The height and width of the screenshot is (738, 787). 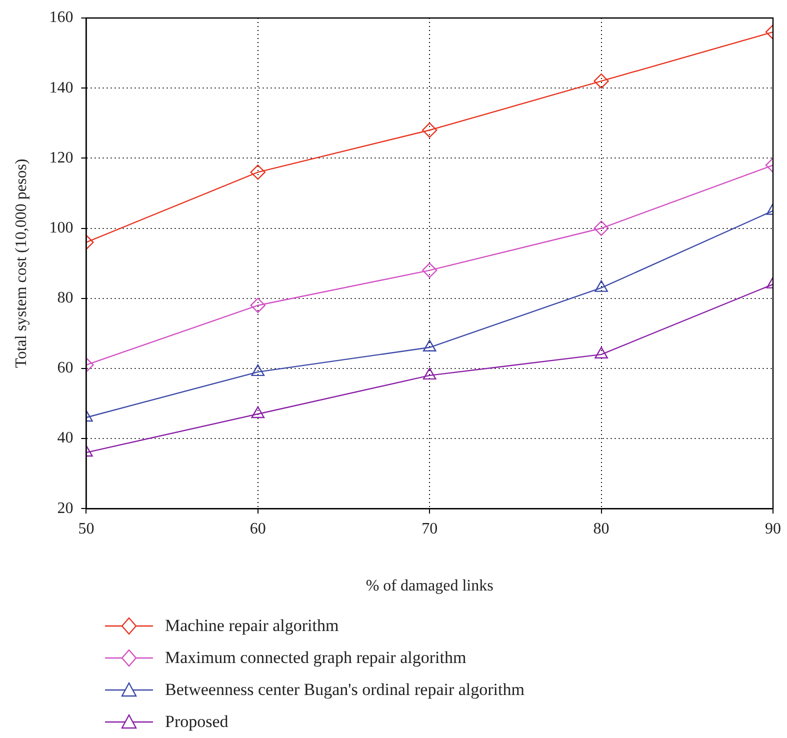 What do you see at coordinates (196, 722) in the screenshot?
I see `legend-label: Proposed` at bounding box center [196, 722].